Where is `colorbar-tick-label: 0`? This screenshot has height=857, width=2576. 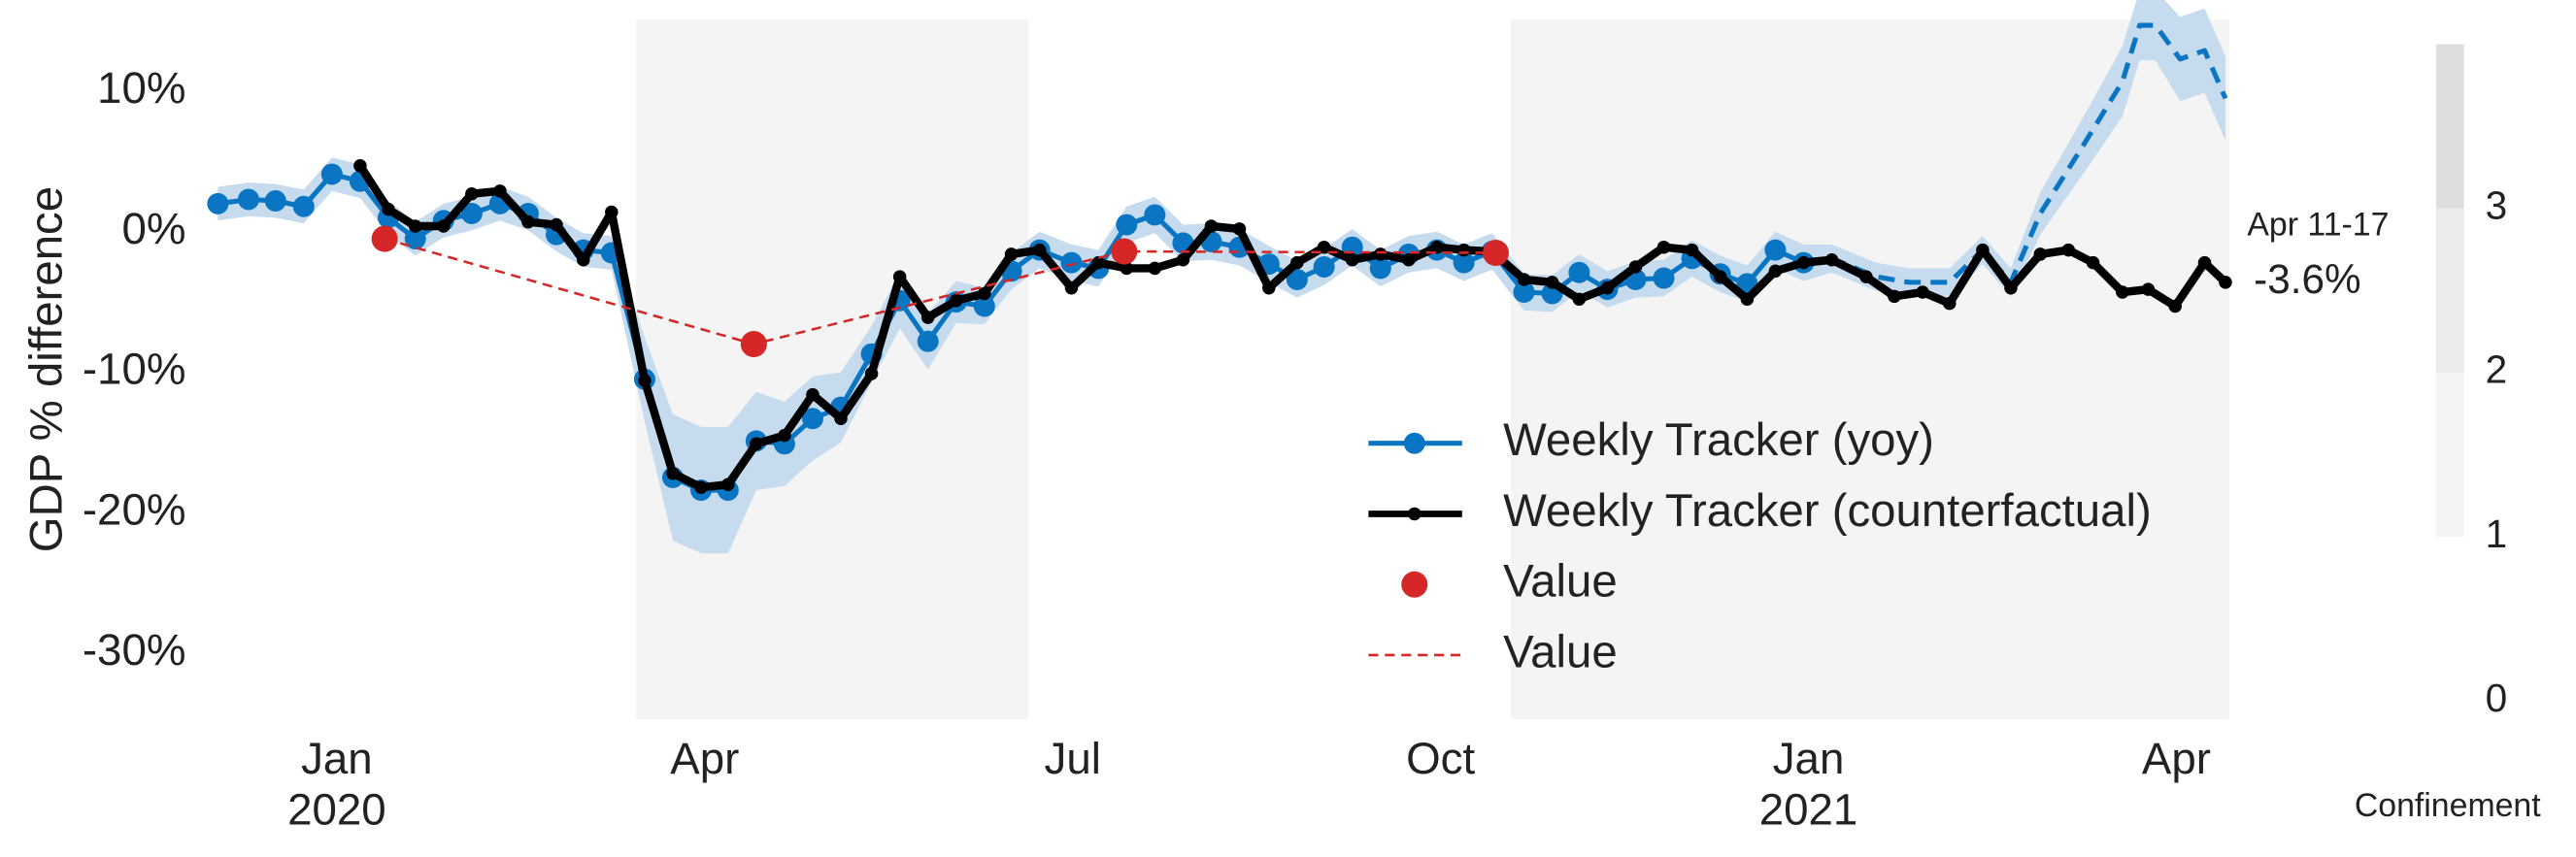
colorbar-tick-label: 0 is located at coordinates (2497, 698).